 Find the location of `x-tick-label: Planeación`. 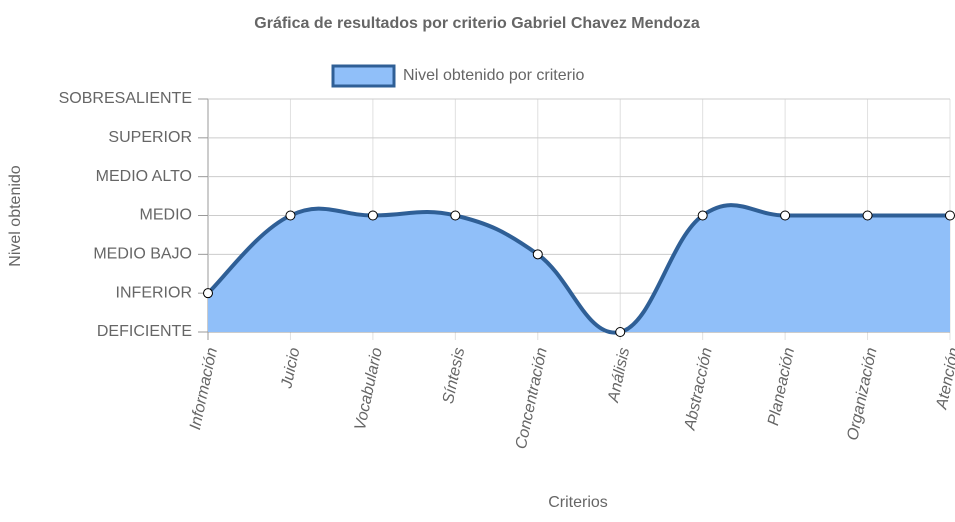

x-tick-label: Planeación is located at coordinates (781, 386).